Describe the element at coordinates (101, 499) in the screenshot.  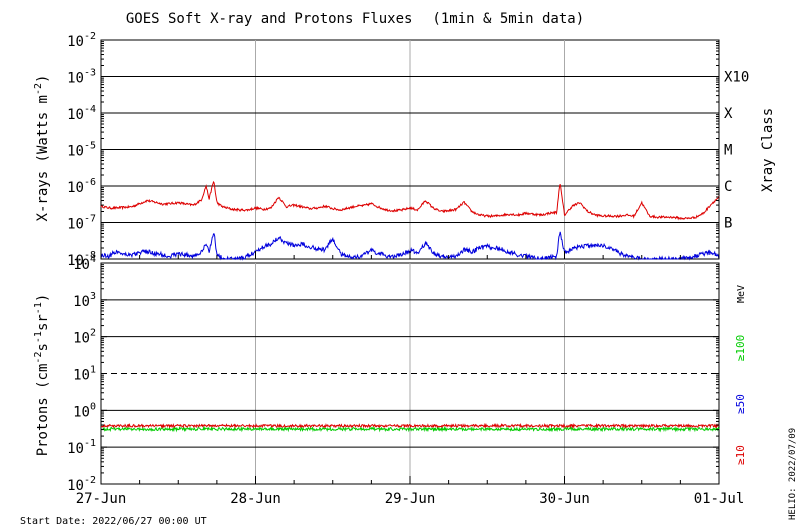
I see `x-axis-date-label: 27-Jun` at that location.